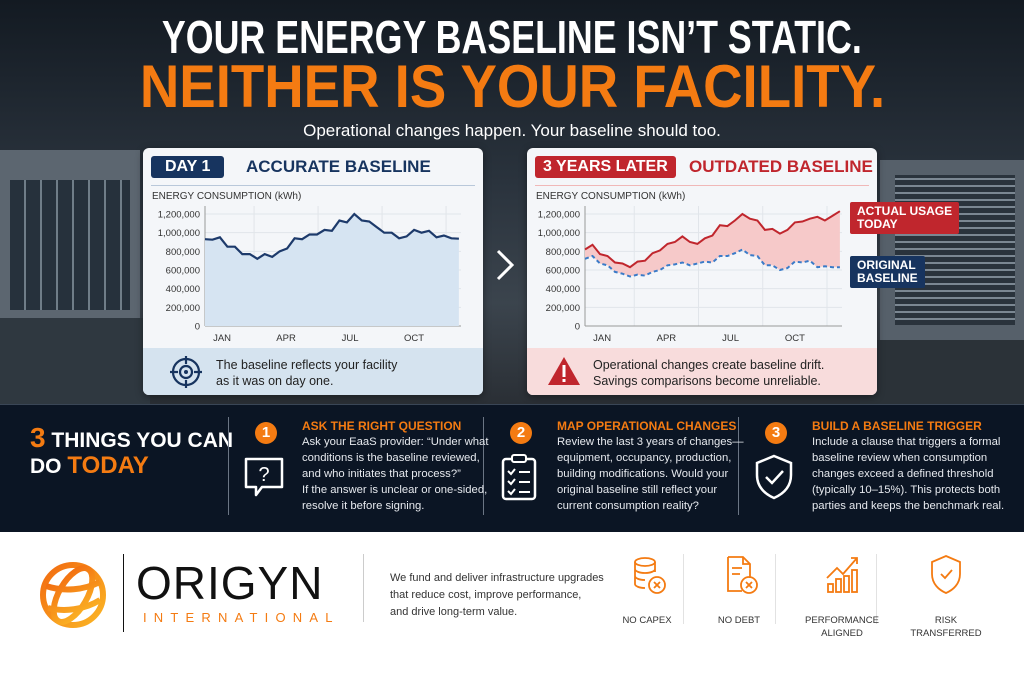  I want to click on feature-risk-transferred: RISK TRANSFERRED, so click(946, 597).